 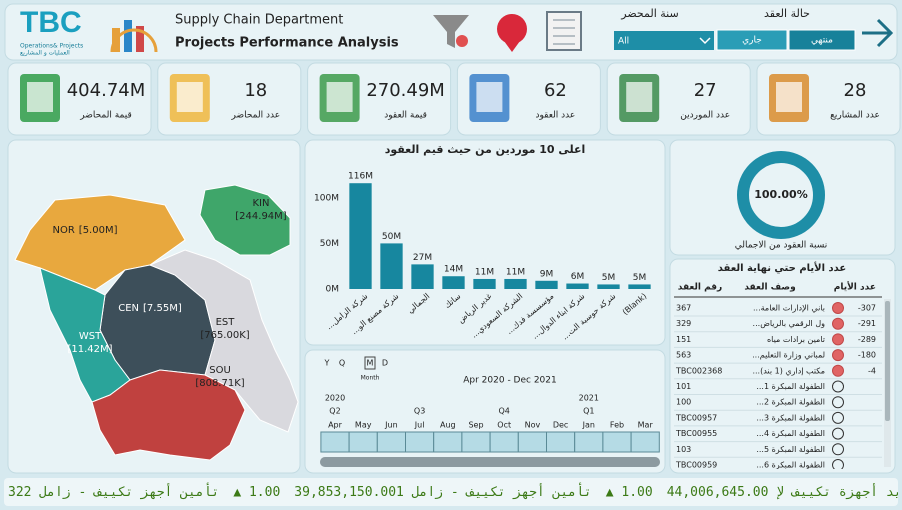 I want to click on gauge-value: 100.00%, so click(x=780, y=194).